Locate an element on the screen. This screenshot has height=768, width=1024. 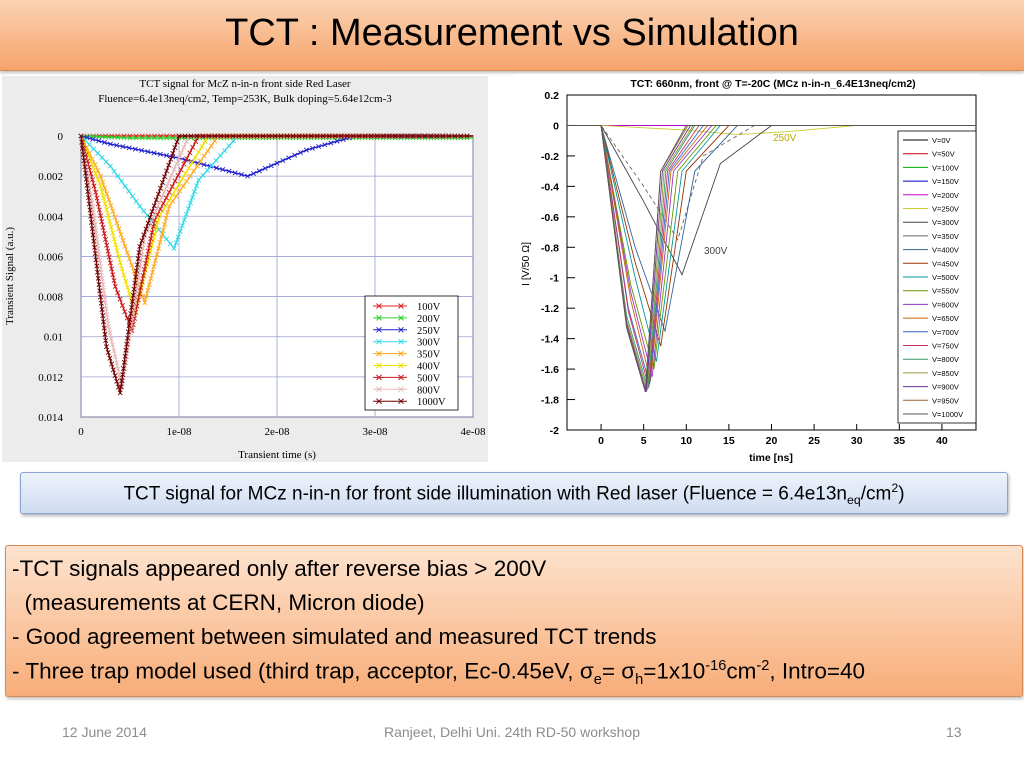
legend-label: V=1000V is located at coordinates (947, 414).